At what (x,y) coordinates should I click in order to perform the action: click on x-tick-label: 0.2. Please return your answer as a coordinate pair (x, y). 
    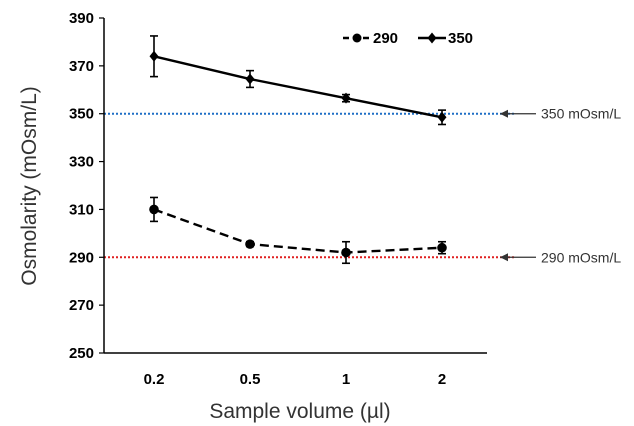
    Looking at the image, I should click on (154, 379).